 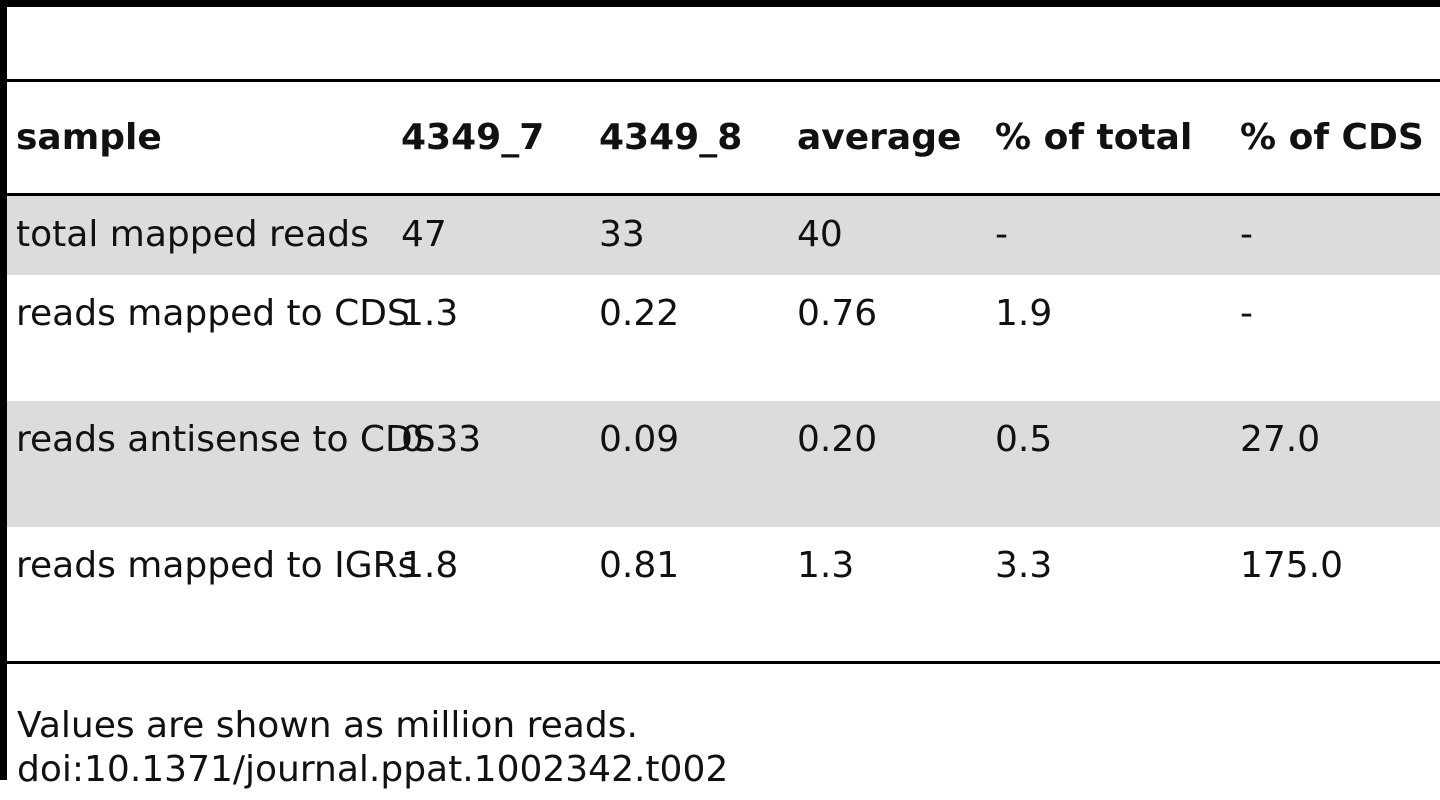 I want to click on table-cell: 47, so click(x=491, y=235).